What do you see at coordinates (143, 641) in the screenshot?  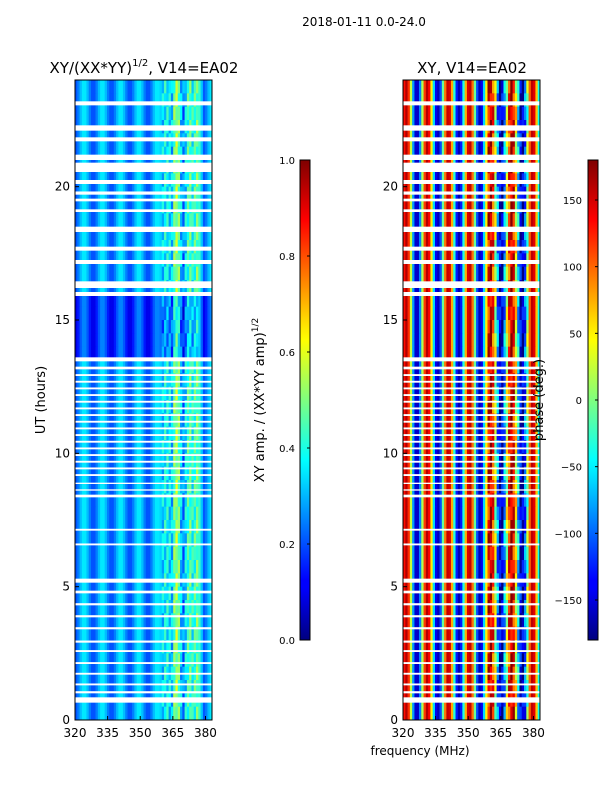 I see `flagged-gap` at bounding box center [143, 641].